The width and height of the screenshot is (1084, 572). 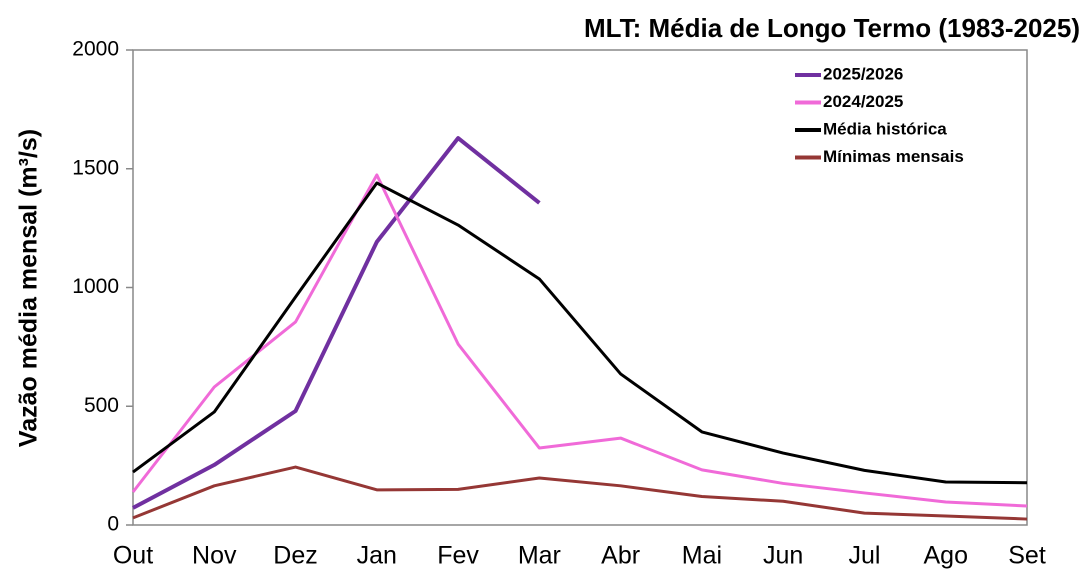 I want to click on x-tick-label: Set, so click(x=1027, y=556).